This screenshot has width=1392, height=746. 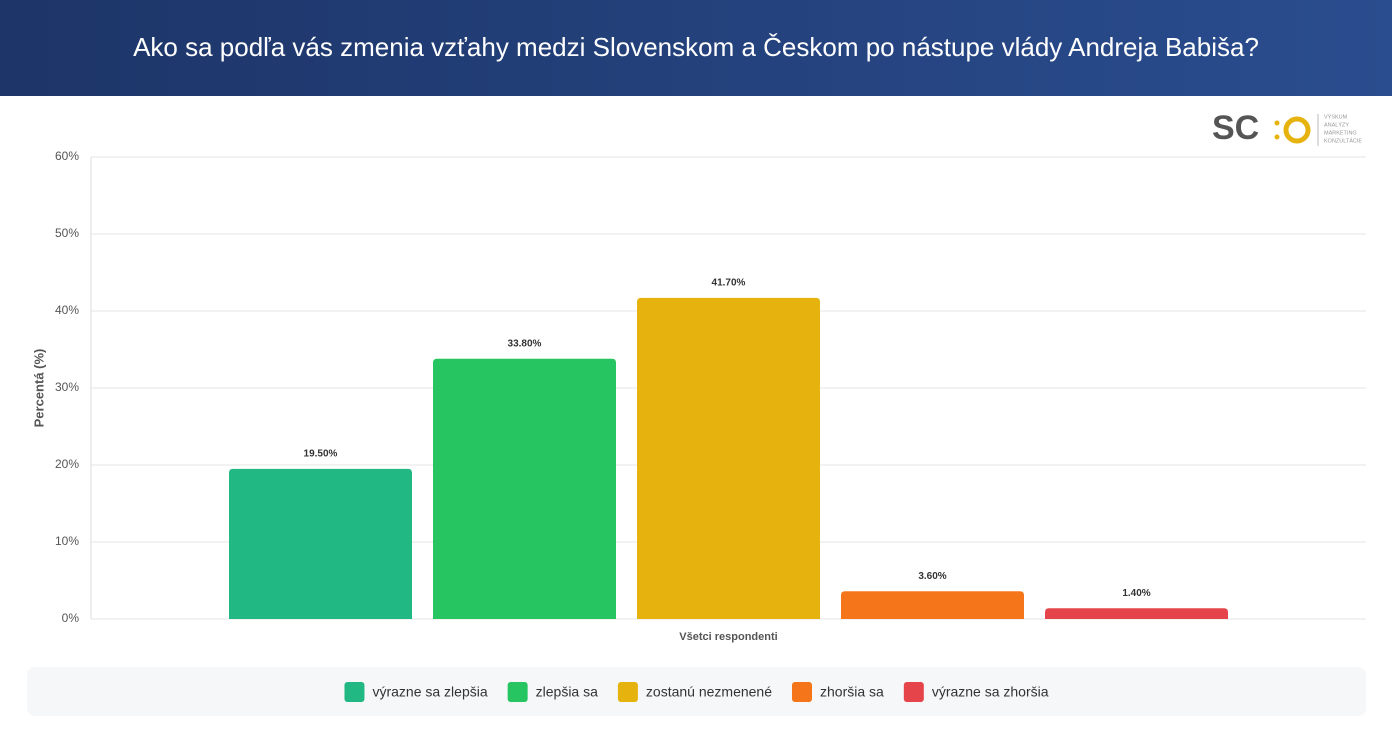 What do you see at coordinates (321, 453) in the screenshot?
I see `value-label: 19.50%` at bounding box center [321, 453].